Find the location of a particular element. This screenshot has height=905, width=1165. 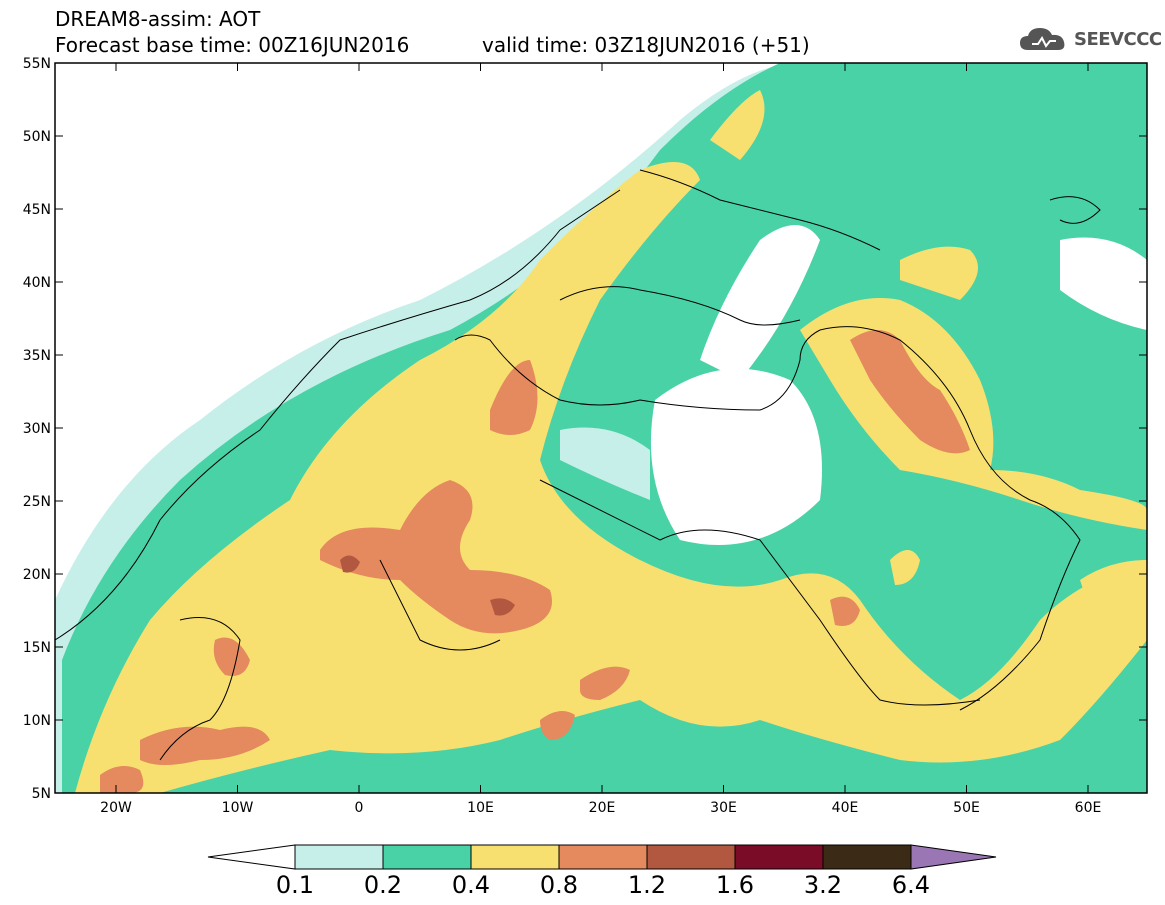

lat-tick-label: 25N is located at coordinates (37, 502).